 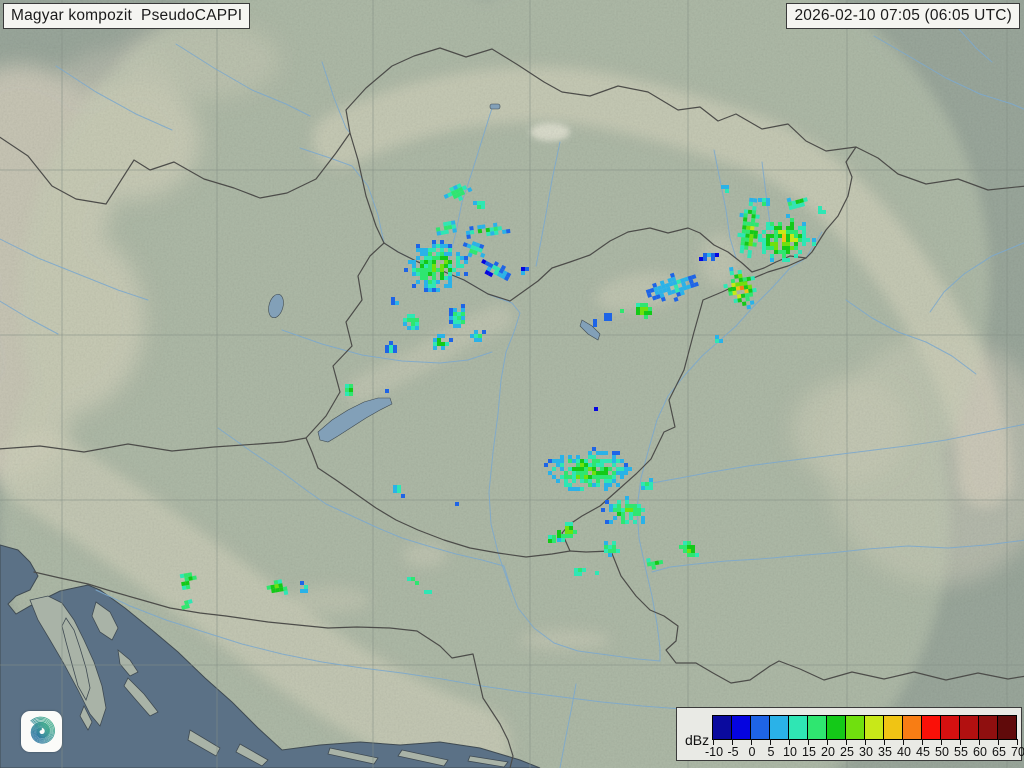 What do you see at coordinates (697, 740) in the screenshot?
I see `legend-unit-label: dBz` at bounding box center [697, 740].